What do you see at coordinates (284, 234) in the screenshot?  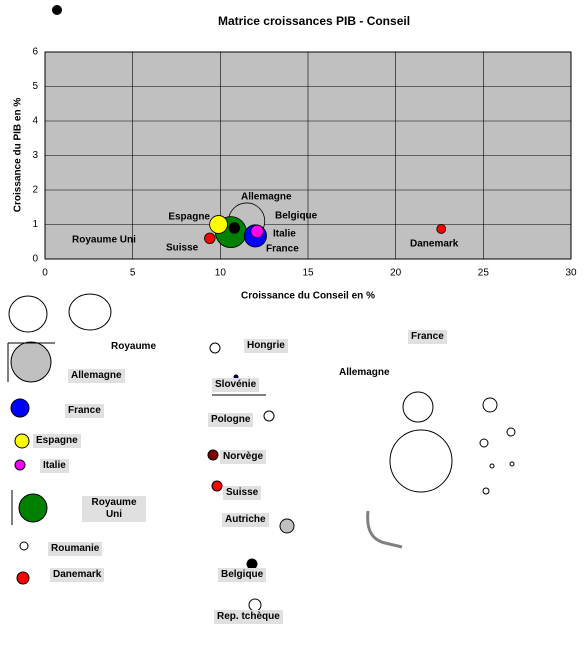 I see `data-label: Italie` at bounding box center [284, 234].